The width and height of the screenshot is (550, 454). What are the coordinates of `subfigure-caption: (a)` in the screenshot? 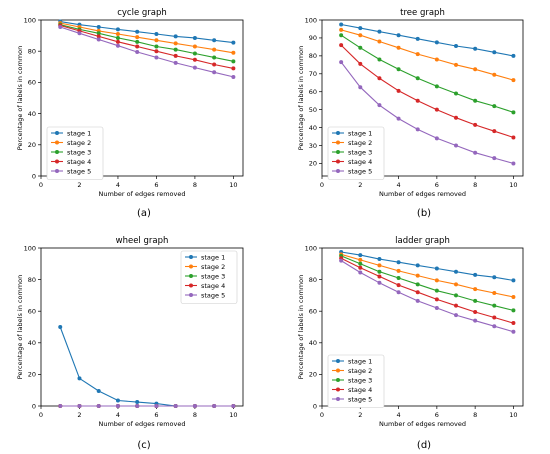 It's located at (144, 213).